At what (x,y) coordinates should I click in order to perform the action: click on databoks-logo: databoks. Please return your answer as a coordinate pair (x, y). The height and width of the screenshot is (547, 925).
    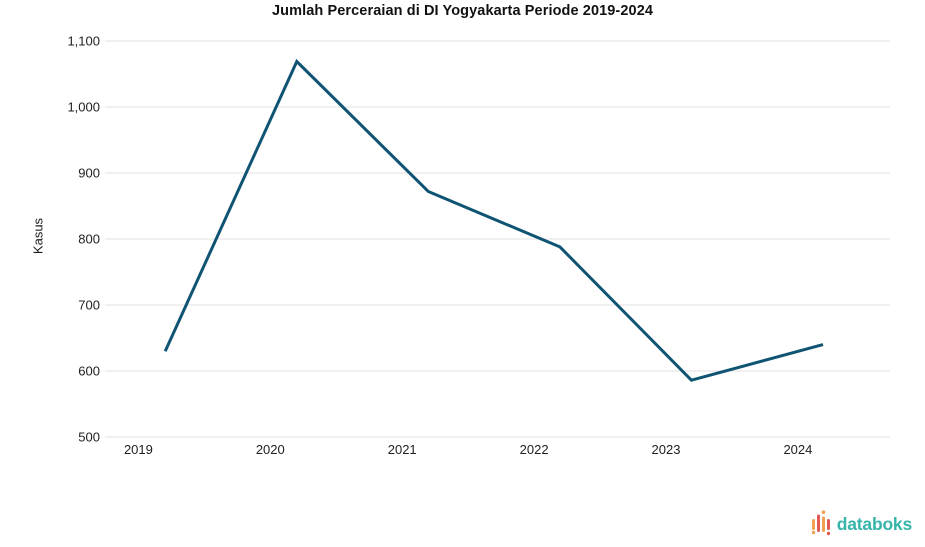
    Looking at the image, I should click on (861, 524).